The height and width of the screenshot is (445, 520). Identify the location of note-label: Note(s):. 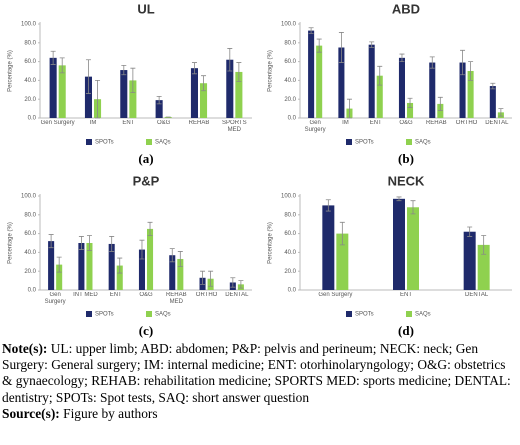
(25, 348).